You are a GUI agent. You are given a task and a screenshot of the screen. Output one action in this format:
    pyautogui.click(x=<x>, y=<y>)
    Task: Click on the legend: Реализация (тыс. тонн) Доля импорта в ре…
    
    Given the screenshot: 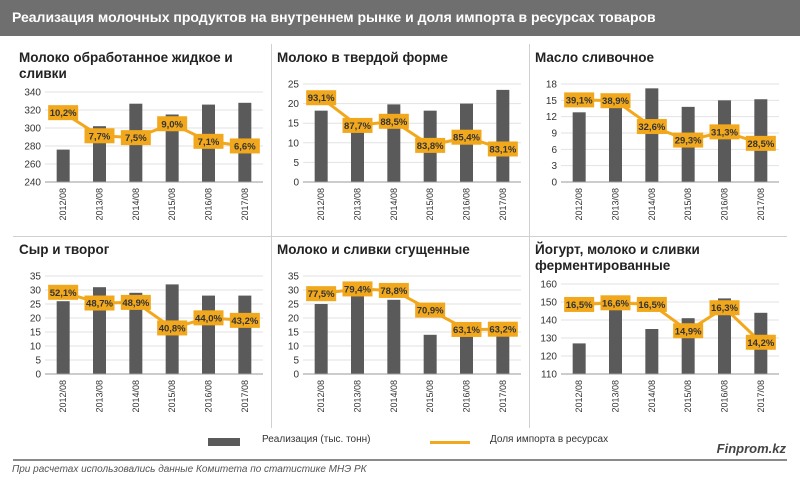 What is the action you would take?
    pyautogui.click(x=400, y=440)
    